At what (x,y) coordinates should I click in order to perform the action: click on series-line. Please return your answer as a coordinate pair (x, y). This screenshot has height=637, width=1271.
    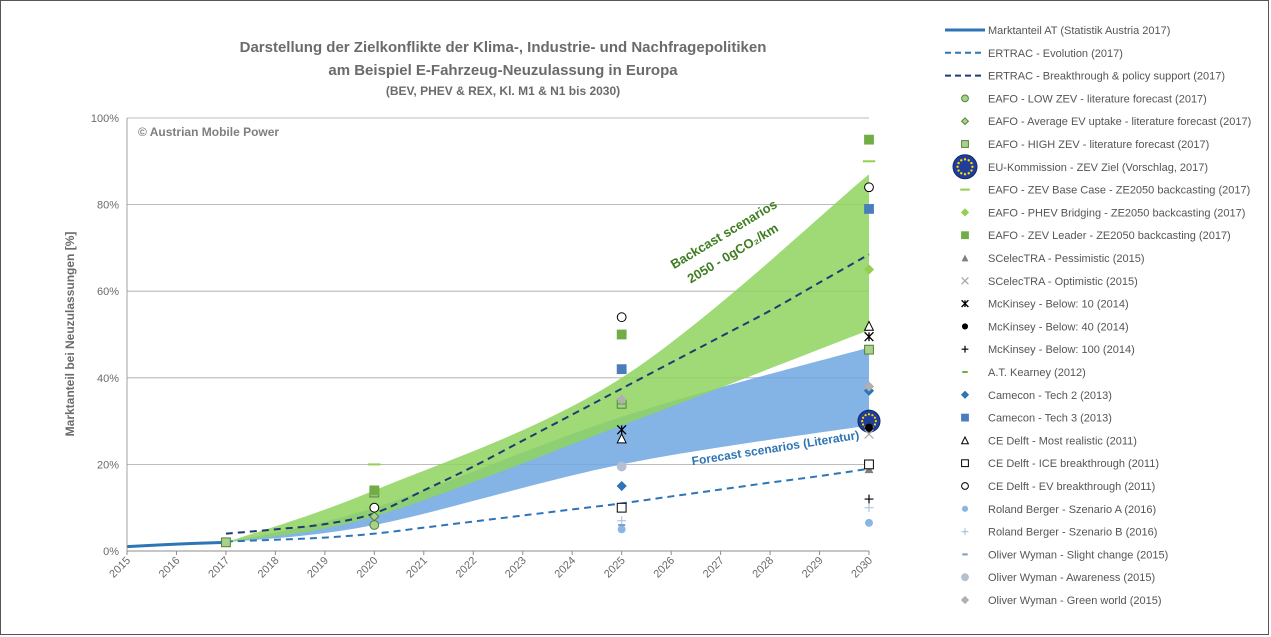
    Looking at the image, I should click on (176, 544).